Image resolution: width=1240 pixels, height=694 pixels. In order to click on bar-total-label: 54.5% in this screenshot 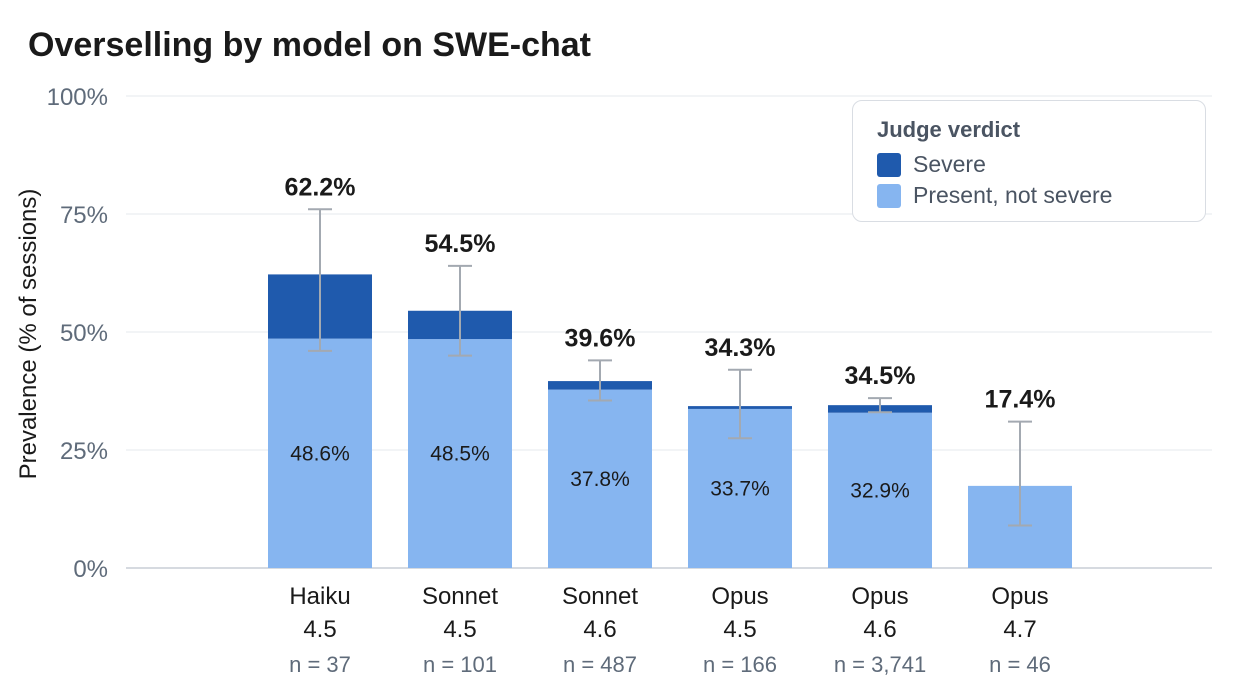, I will do `click(460, 244)`.